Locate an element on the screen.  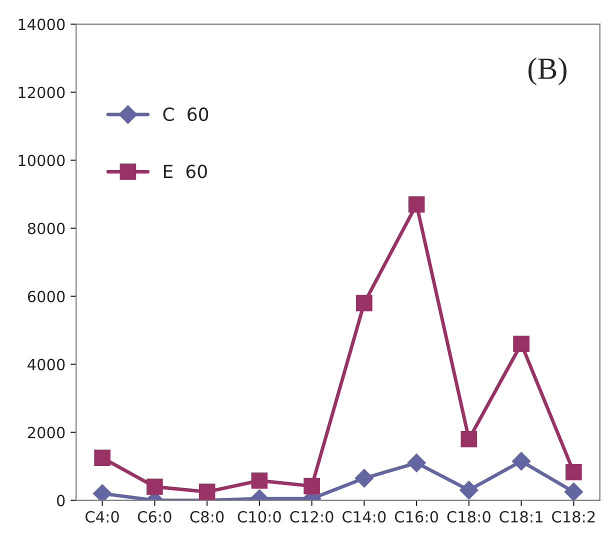
y-tick-label: 8000 is located at coordinates (46, 228).